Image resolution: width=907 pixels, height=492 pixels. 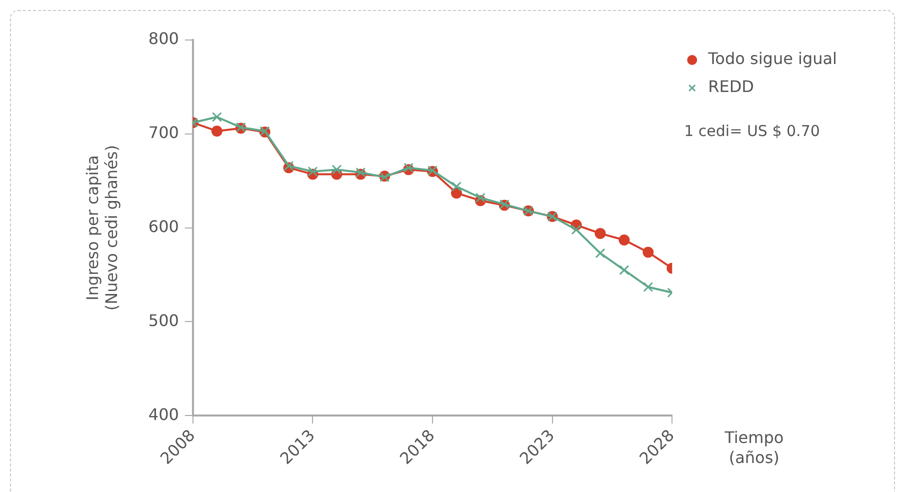 I want to click on y-tick-label: 400, so click(x=163, y=414).